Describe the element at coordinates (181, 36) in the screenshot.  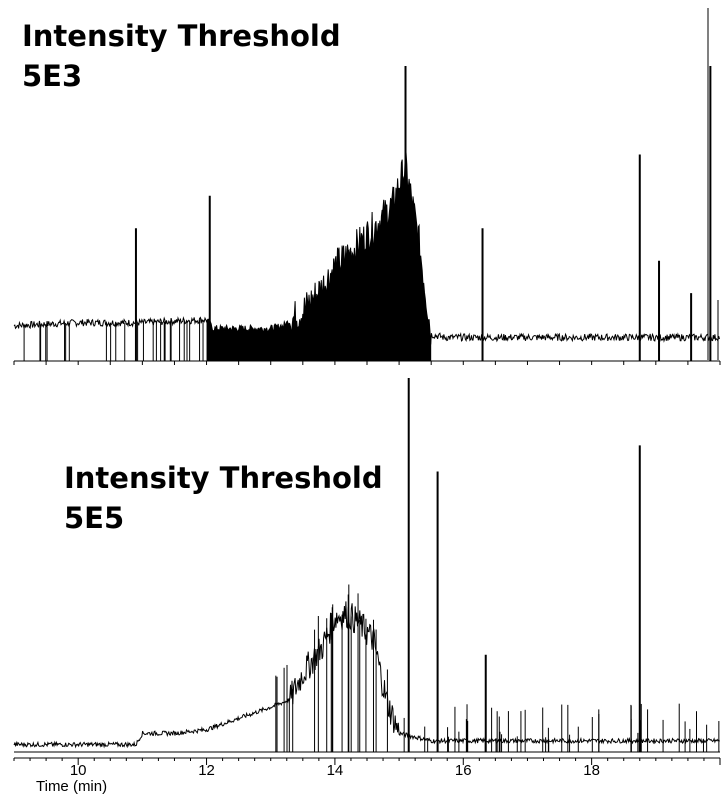
I see `top-annotation-line1: Intensity Threshold` at that location.